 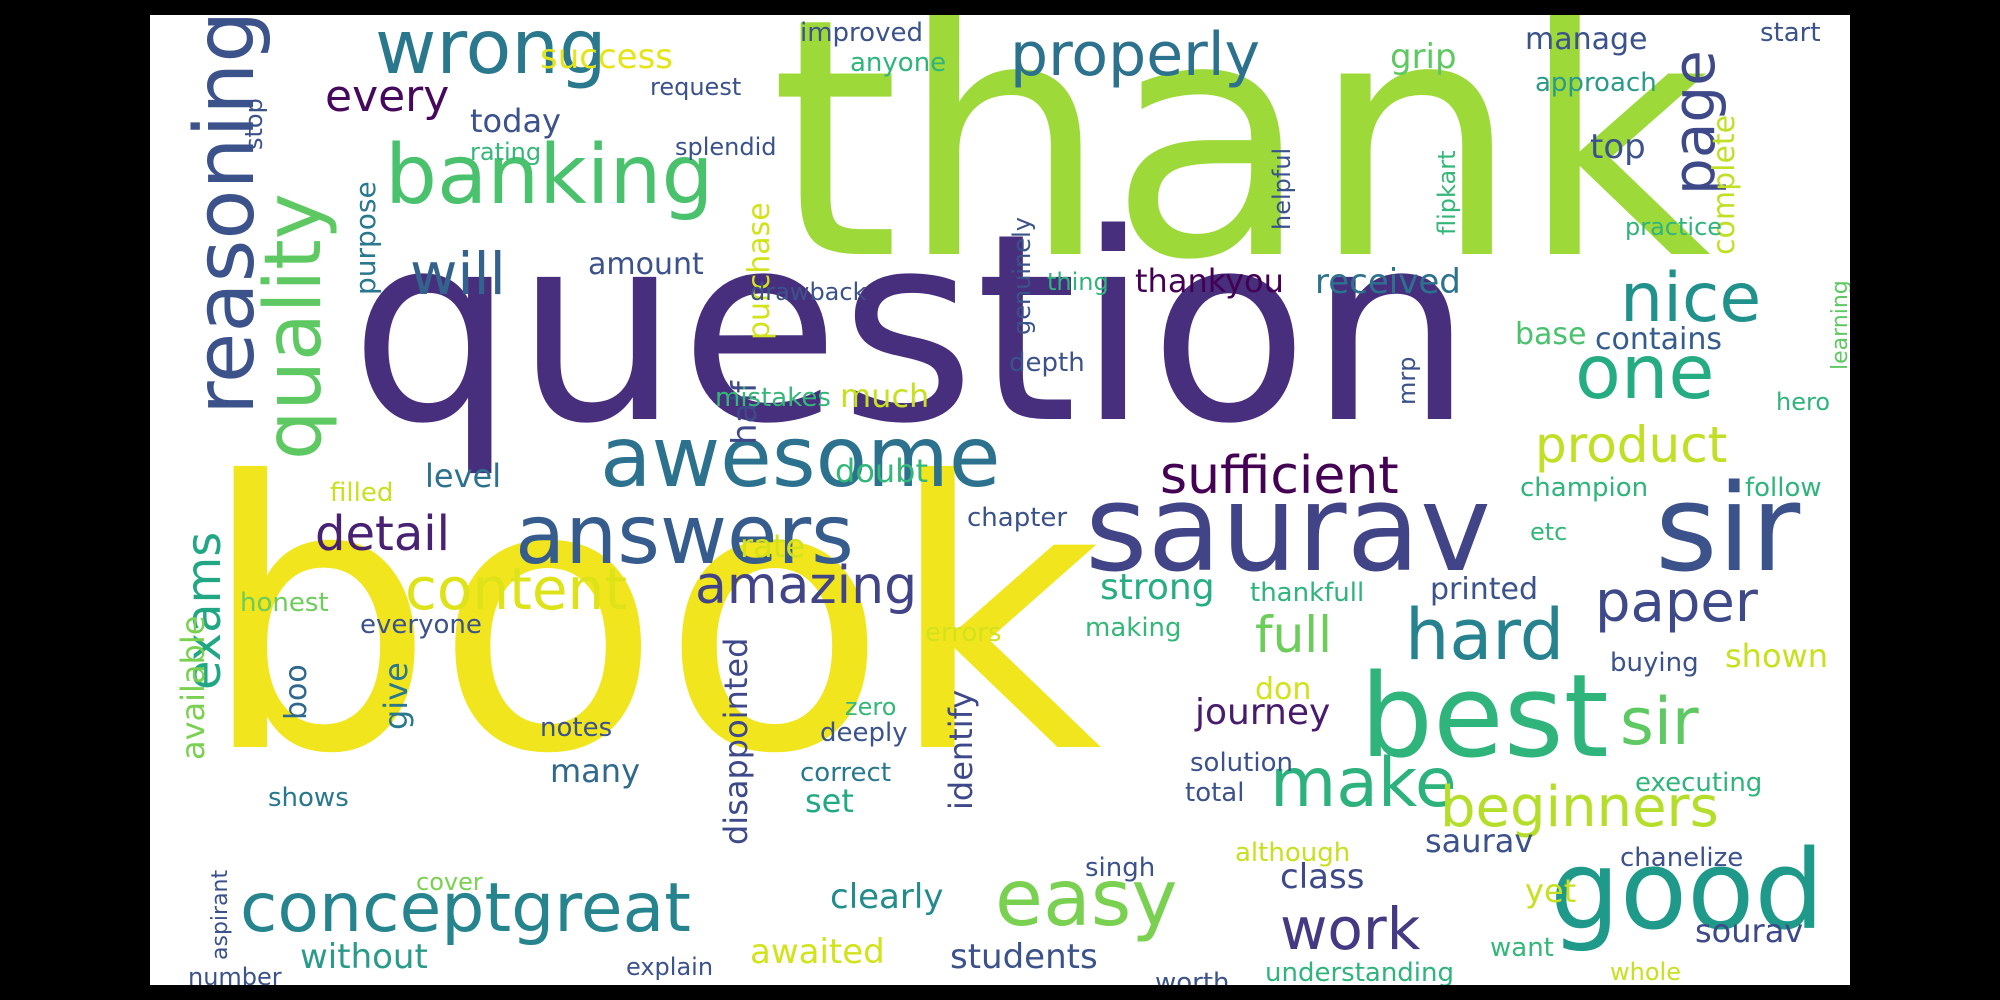 What do you see at coordinates (193, 687) in the screenshot?
I see `word-available: available` at bounding box center [193, 687].